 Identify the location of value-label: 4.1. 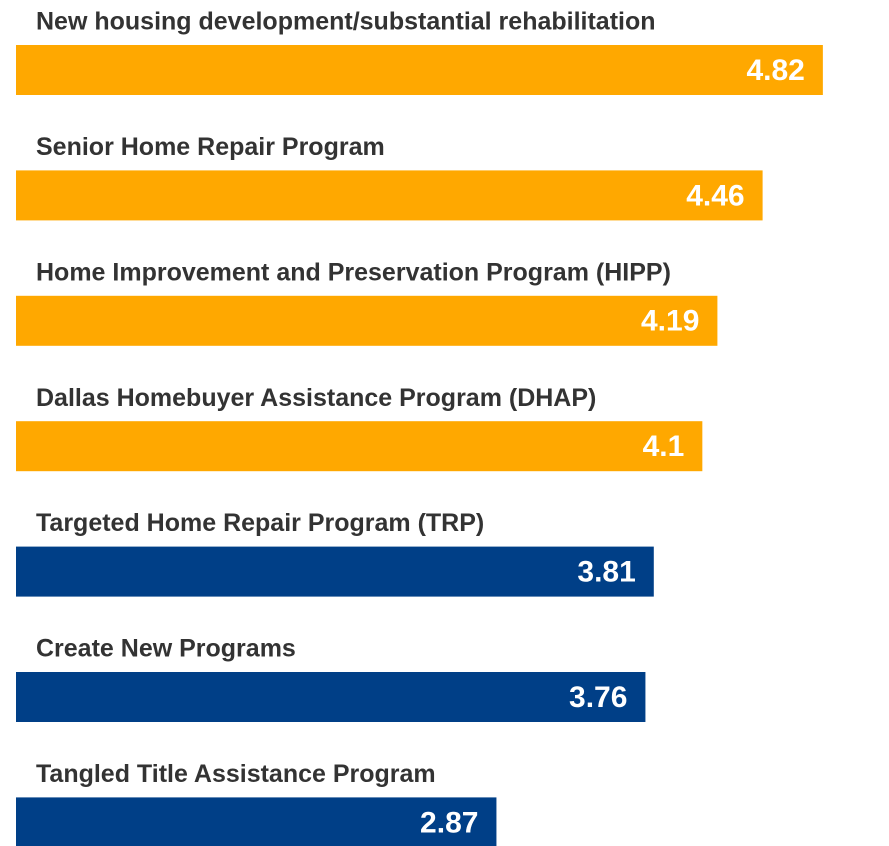
(664, 446).